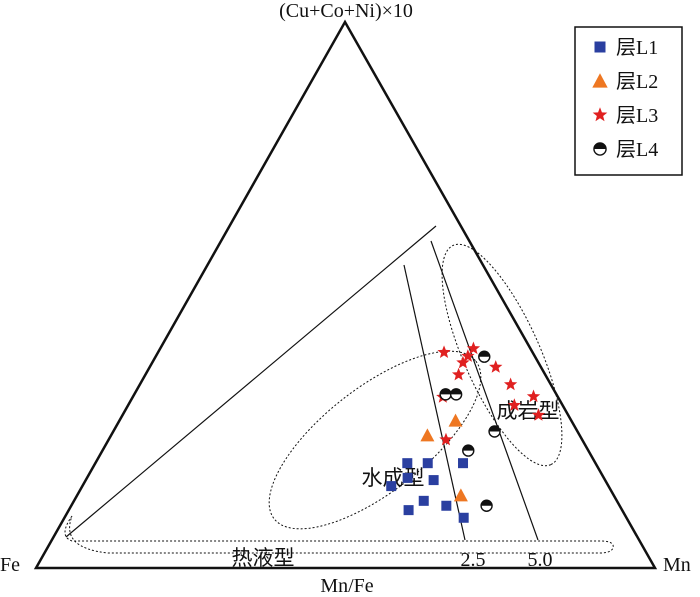  What do you see at coordinates (375, 440) in the screenshot?
I see `hydrogenetic-field` at bounding box center [375, 440].